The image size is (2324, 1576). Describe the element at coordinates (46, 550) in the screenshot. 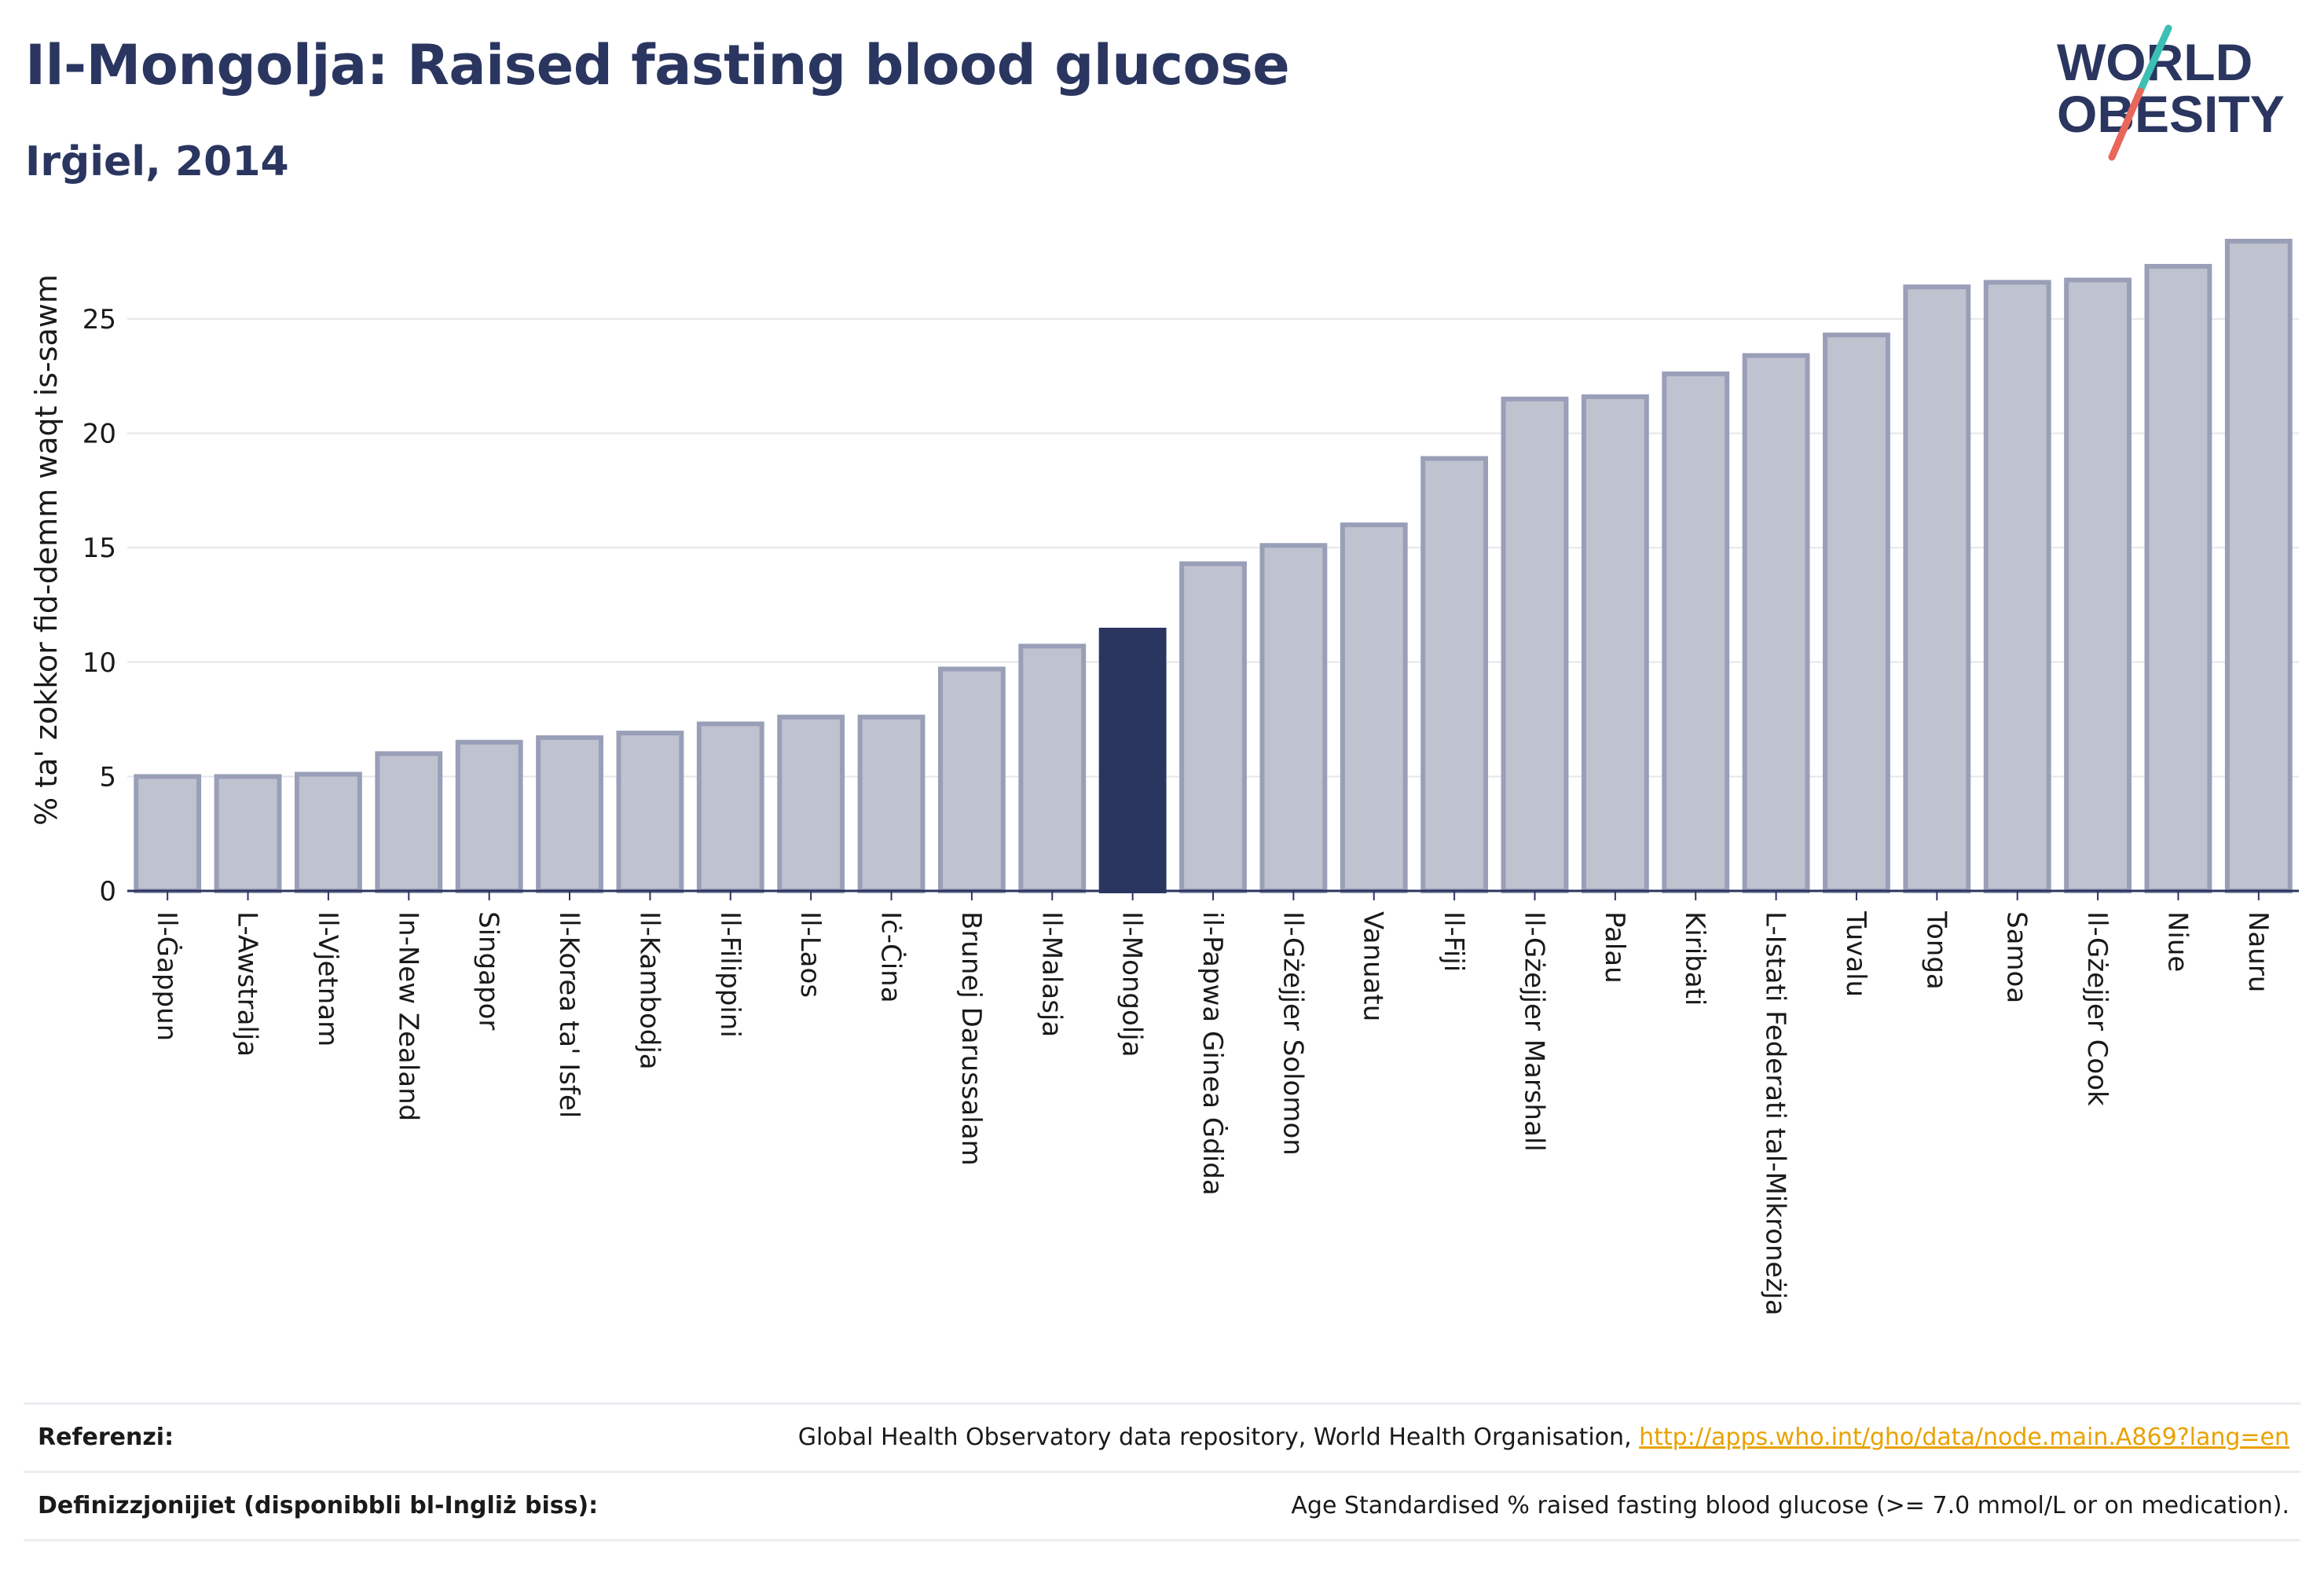

I see `y-axis-label: % ta' zokkor fid-demm waqt is-sawm` at that location.